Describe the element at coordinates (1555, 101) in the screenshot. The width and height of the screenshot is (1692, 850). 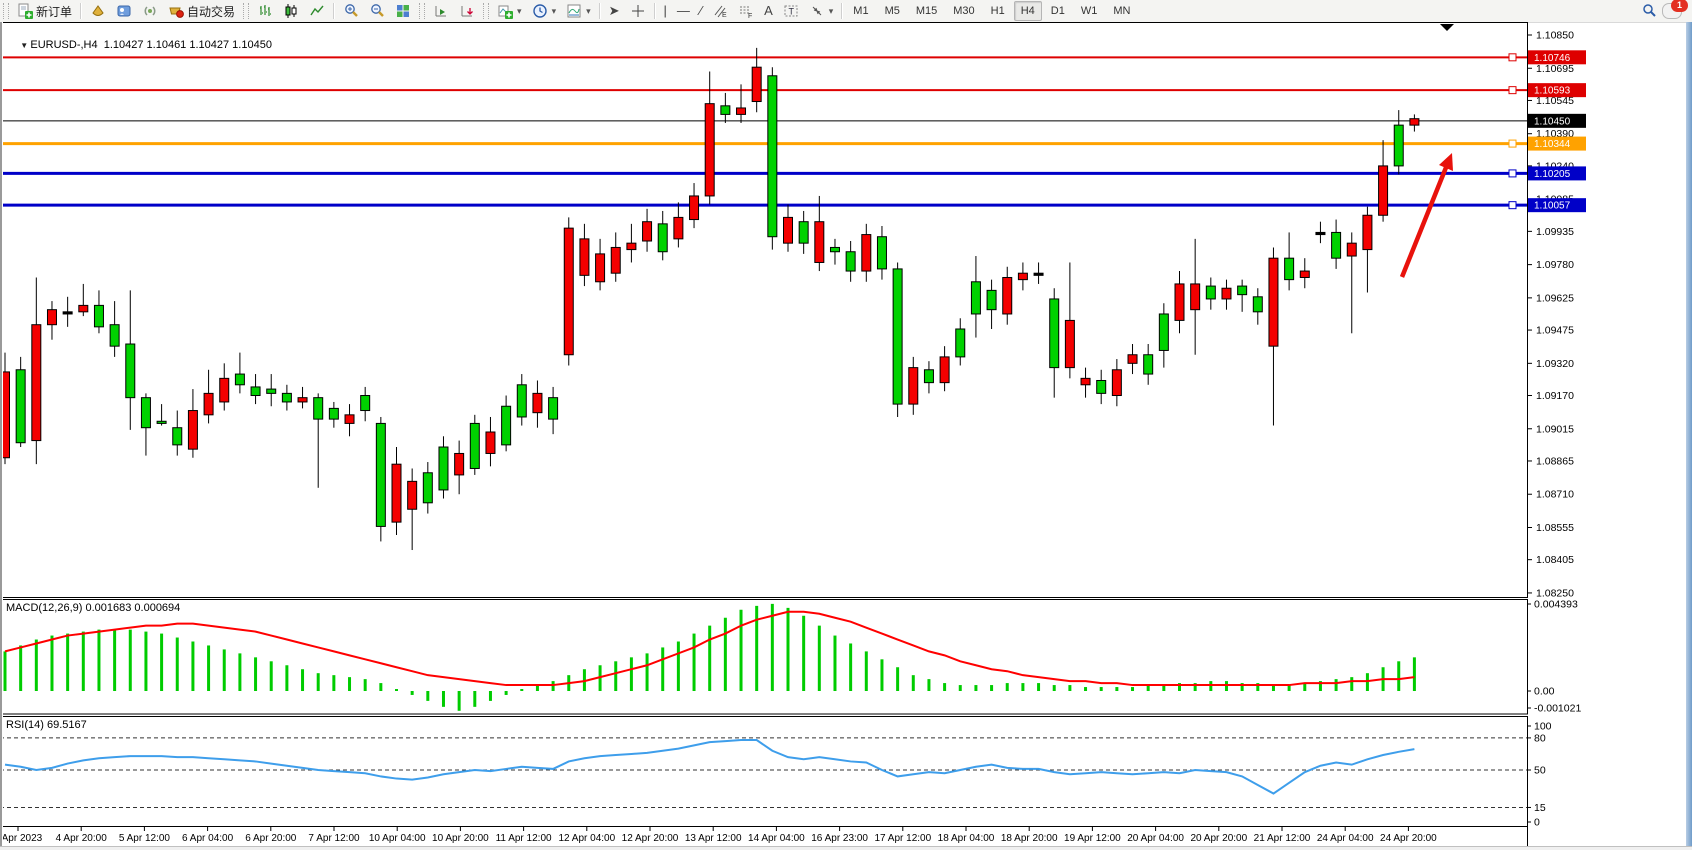
I see `svg-text: 1.10545` at that location.